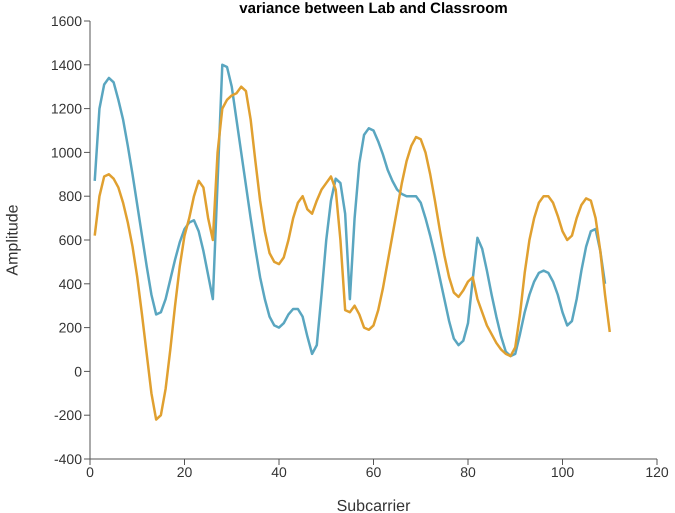 Image resolution: width=675 pixels, height=513 pixels. I want to click on chart-title: variance between Lab and Classroom, so click(373, 8).